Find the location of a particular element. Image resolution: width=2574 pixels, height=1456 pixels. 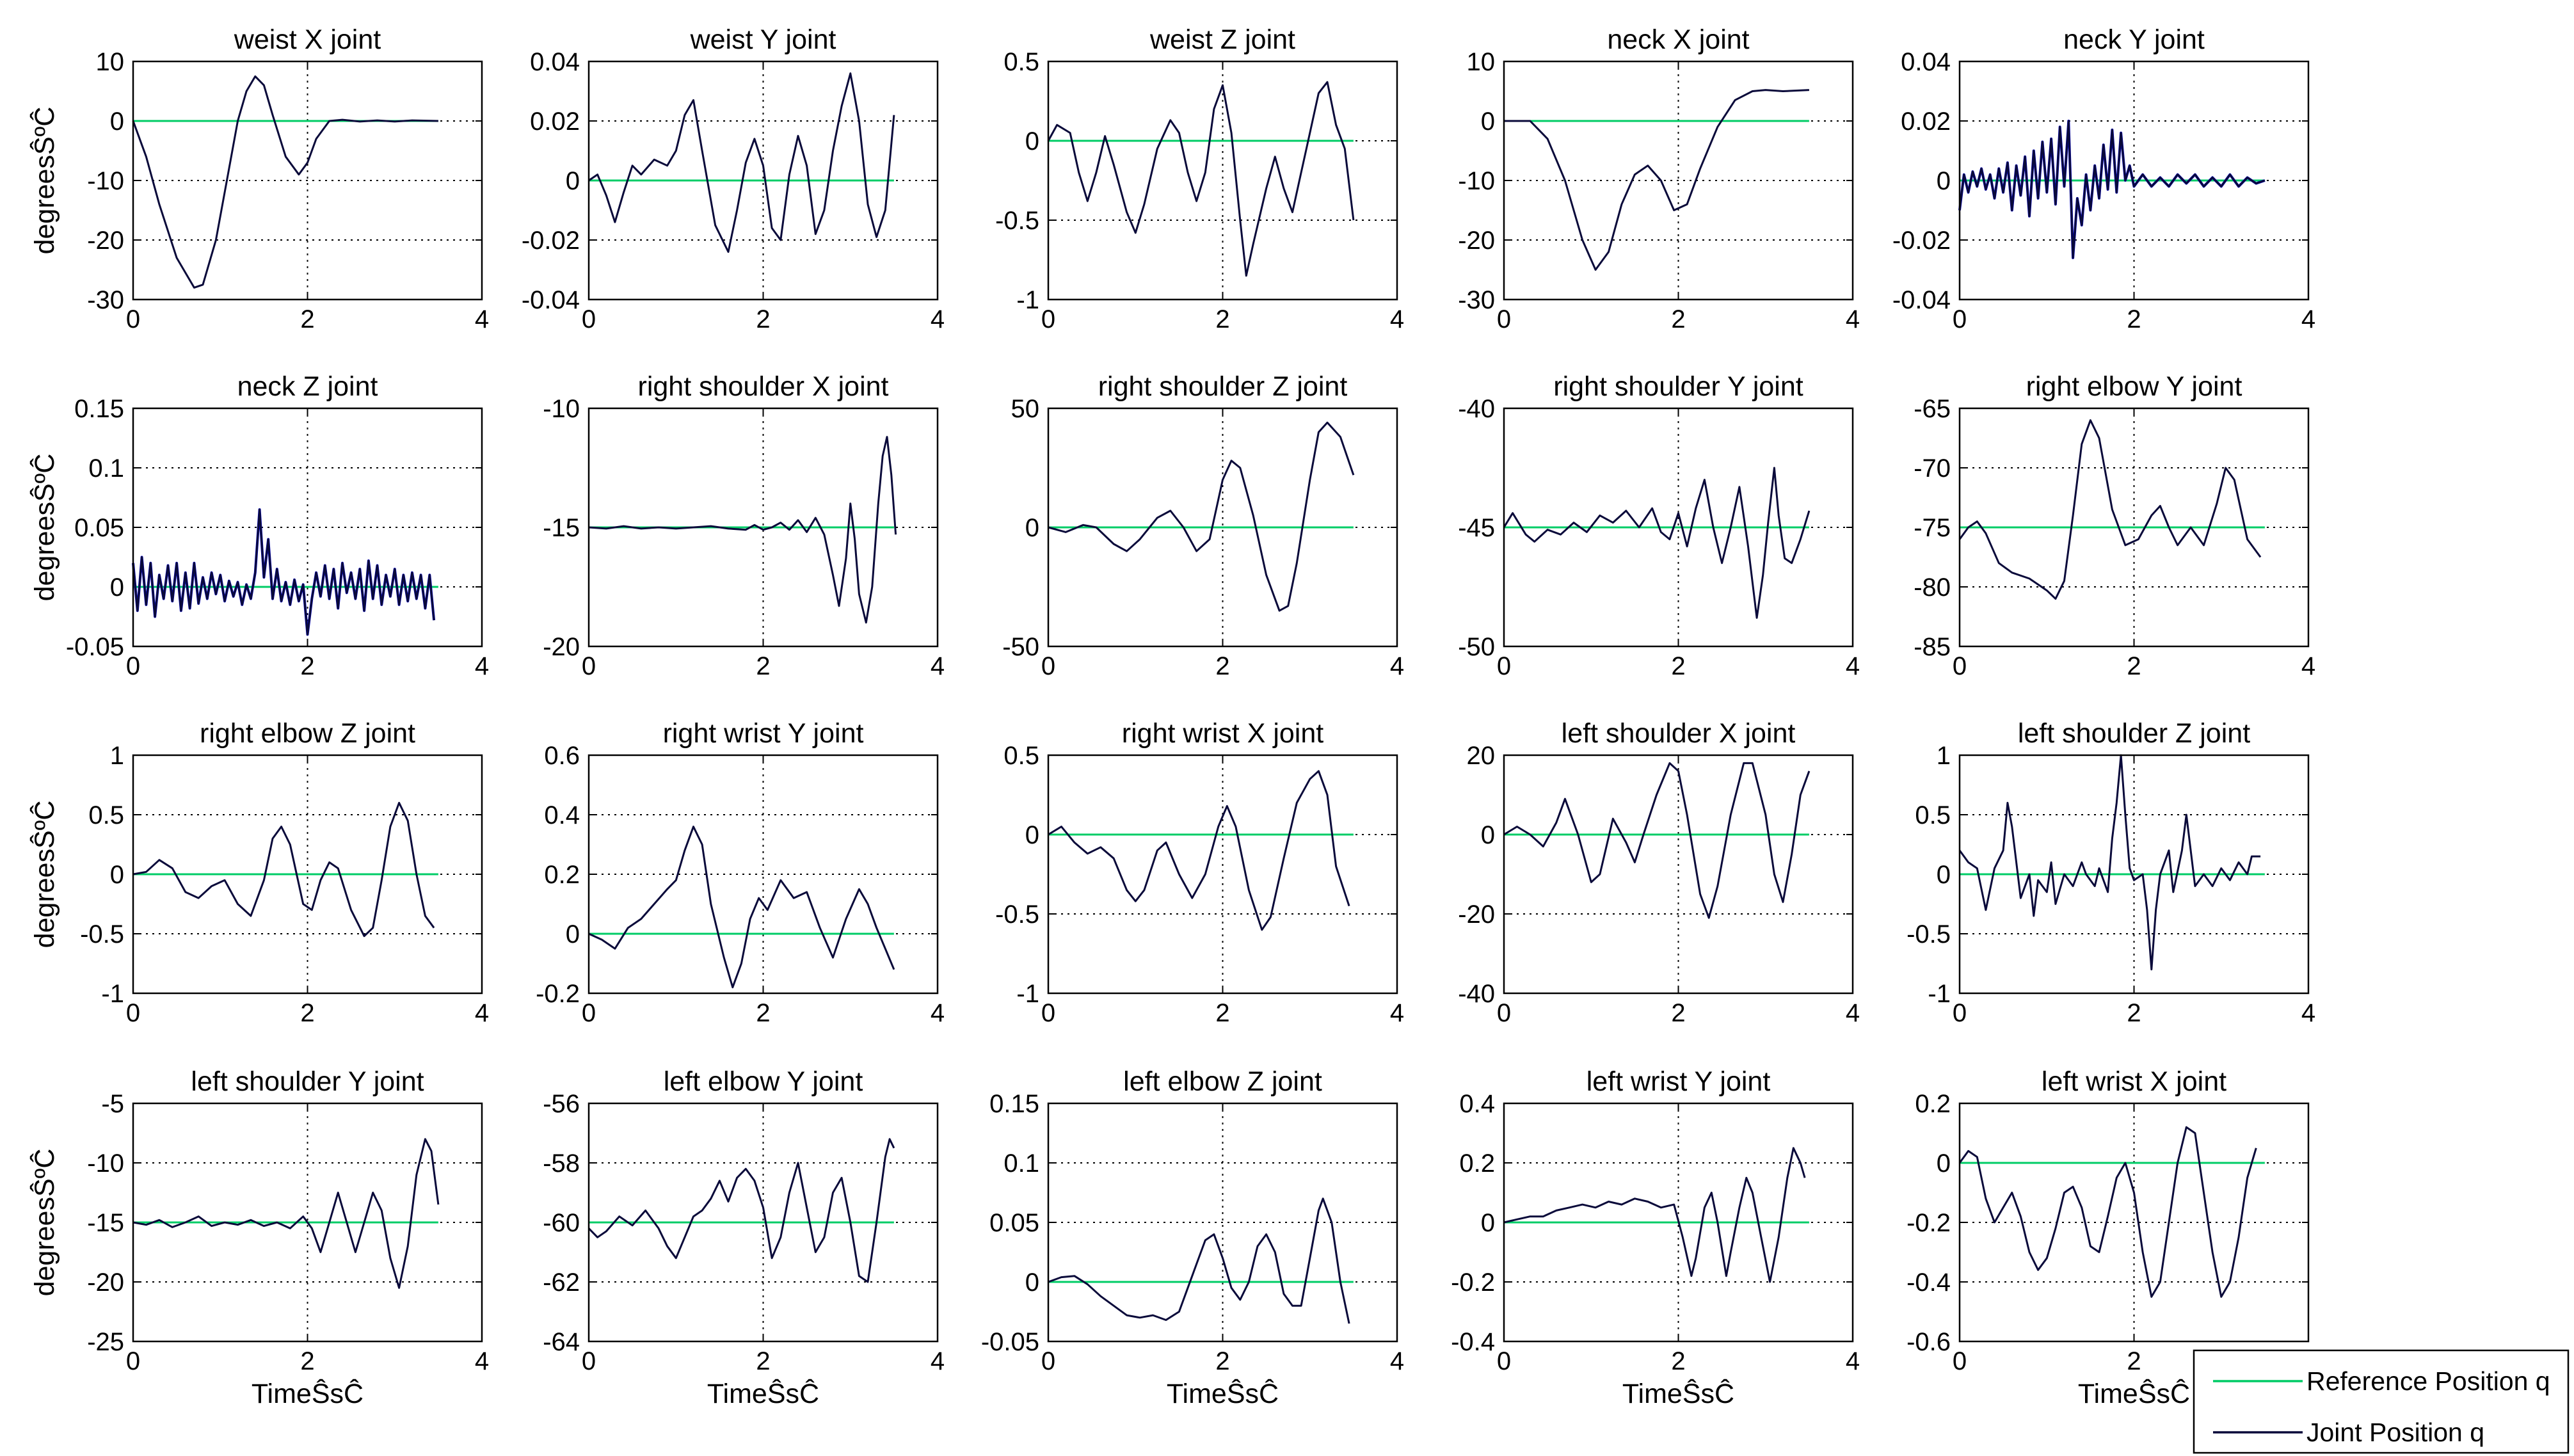

y-tick-label: -15 is located at coordinates (561, 528).